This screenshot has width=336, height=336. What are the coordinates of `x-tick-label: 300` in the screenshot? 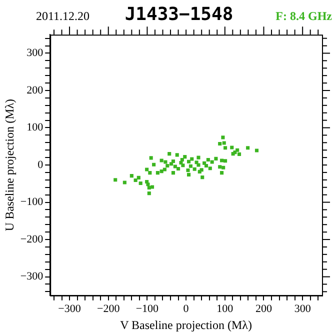 It's located at (303, 308).